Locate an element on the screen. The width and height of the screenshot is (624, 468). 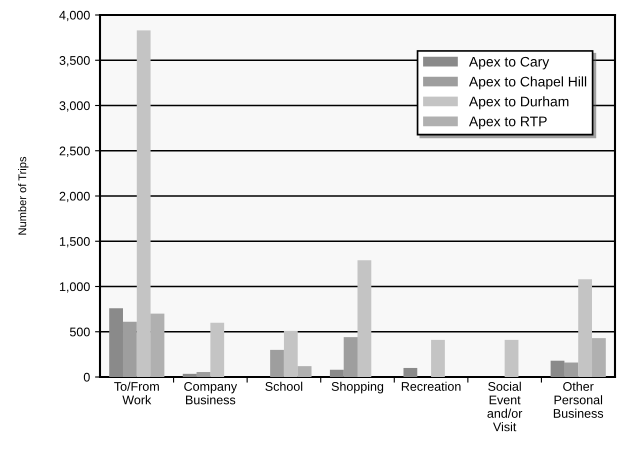
legend-label: Apex to Chapel Hill is located at coordinates (527, 83).